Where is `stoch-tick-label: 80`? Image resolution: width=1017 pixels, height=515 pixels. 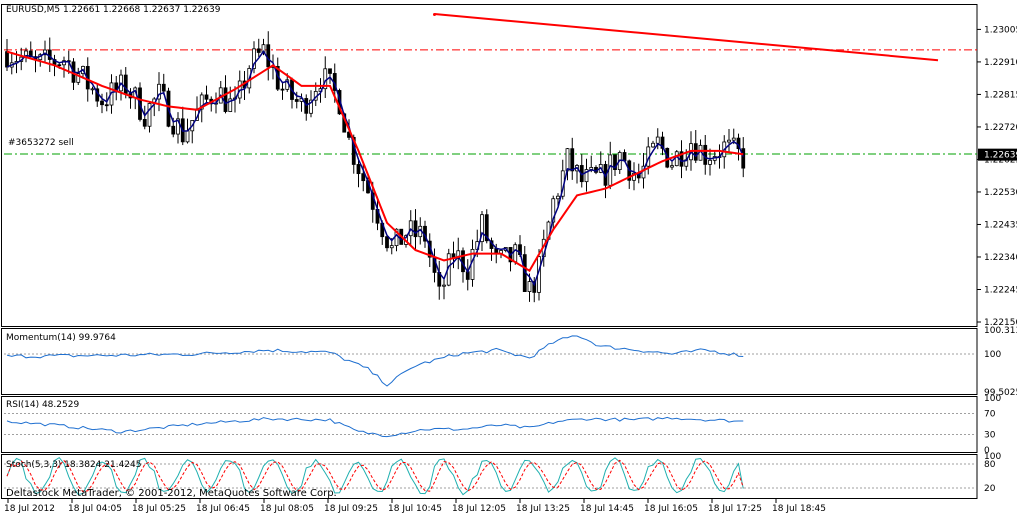 stoch-tick-label: 80 is located at coordinates (990, 465).